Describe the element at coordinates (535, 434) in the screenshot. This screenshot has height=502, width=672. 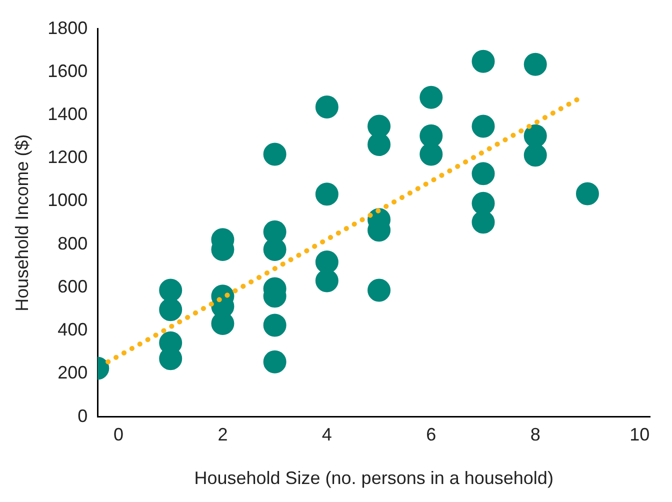
I see `x-tick-label: 8` at that location.